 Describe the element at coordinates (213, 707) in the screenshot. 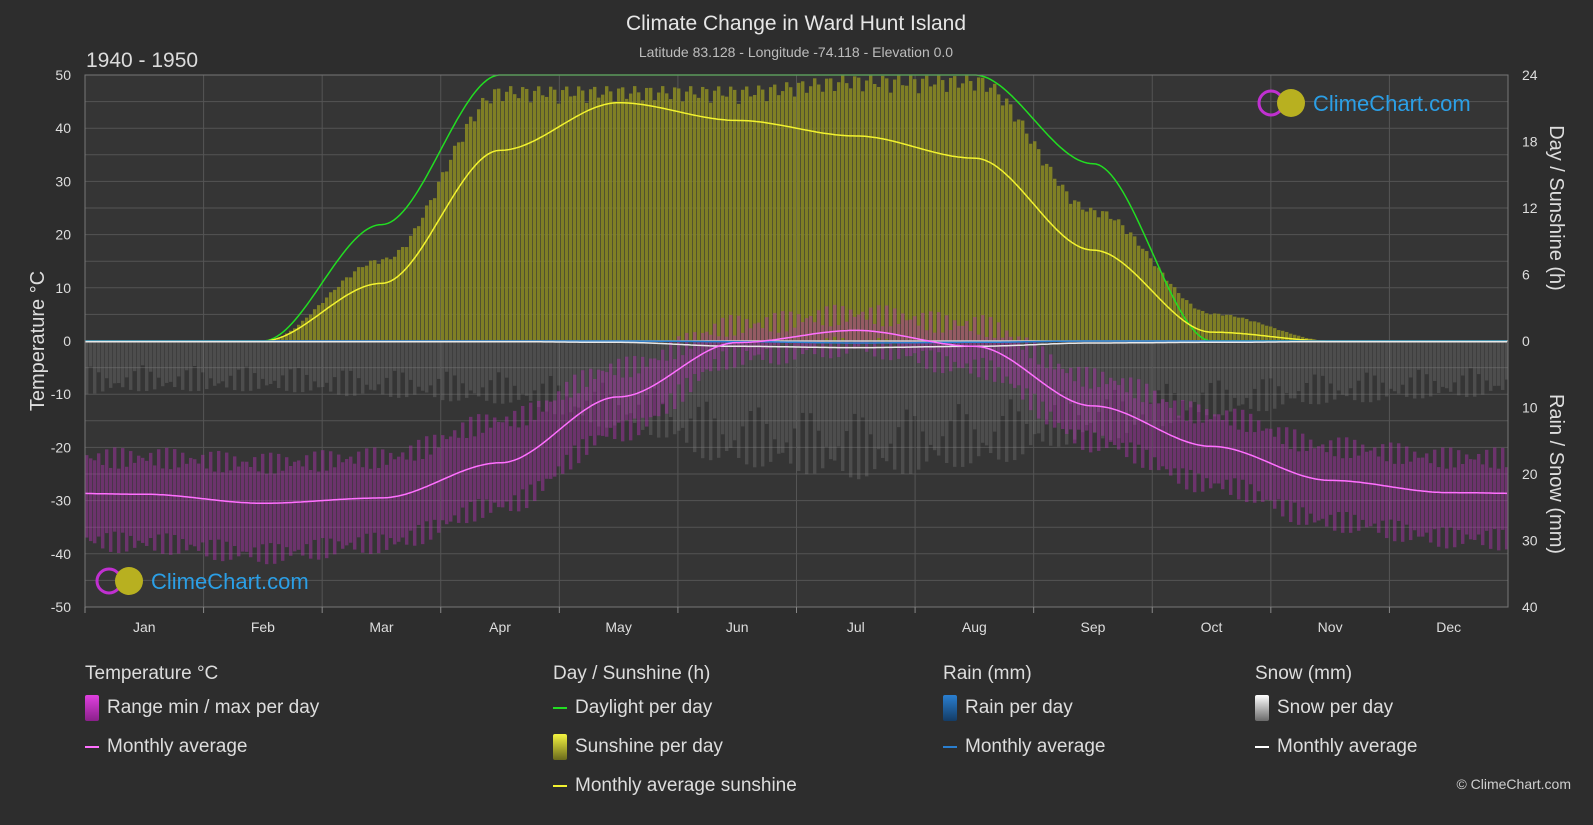

I see `legend-temp-range-label: Range min / max per day` at that location.